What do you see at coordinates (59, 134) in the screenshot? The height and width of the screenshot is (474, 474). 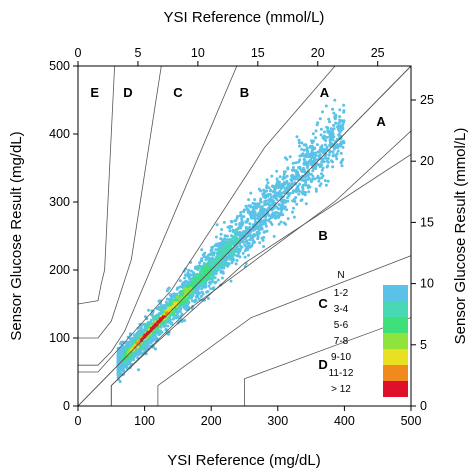 I see `y-tick-label: 400` at bounding box center [59, 134].